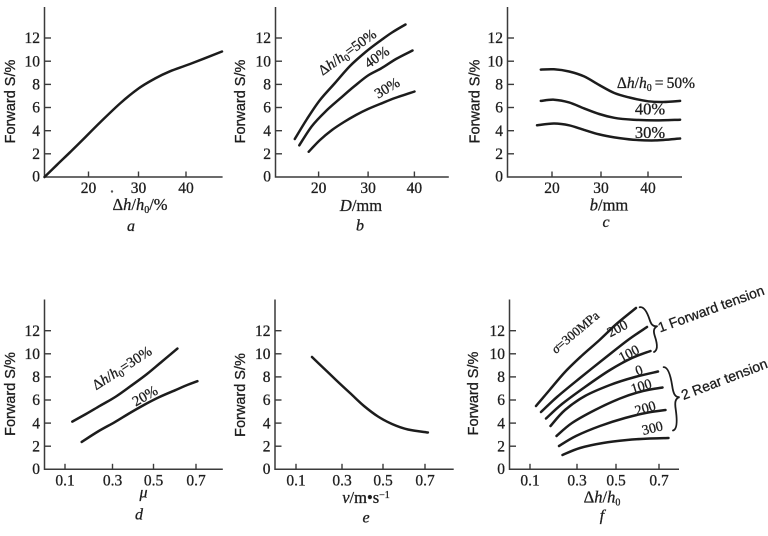  I want to click on svg-text: 300, so click(653, 429).